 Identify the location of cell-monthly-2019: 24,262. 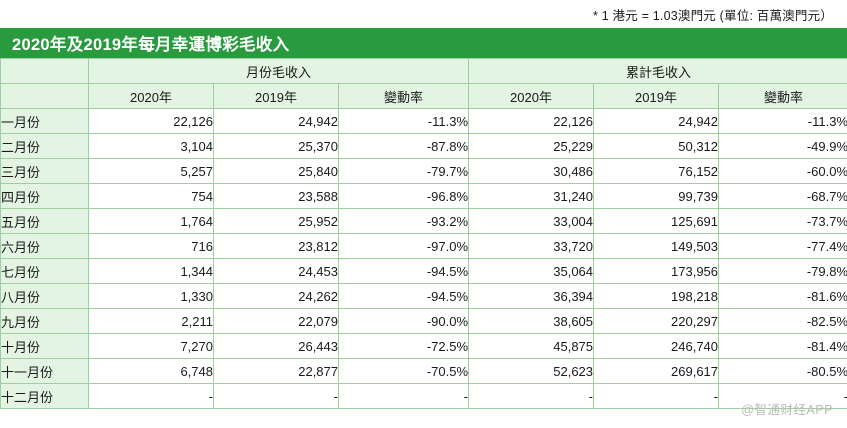
(276, 296).